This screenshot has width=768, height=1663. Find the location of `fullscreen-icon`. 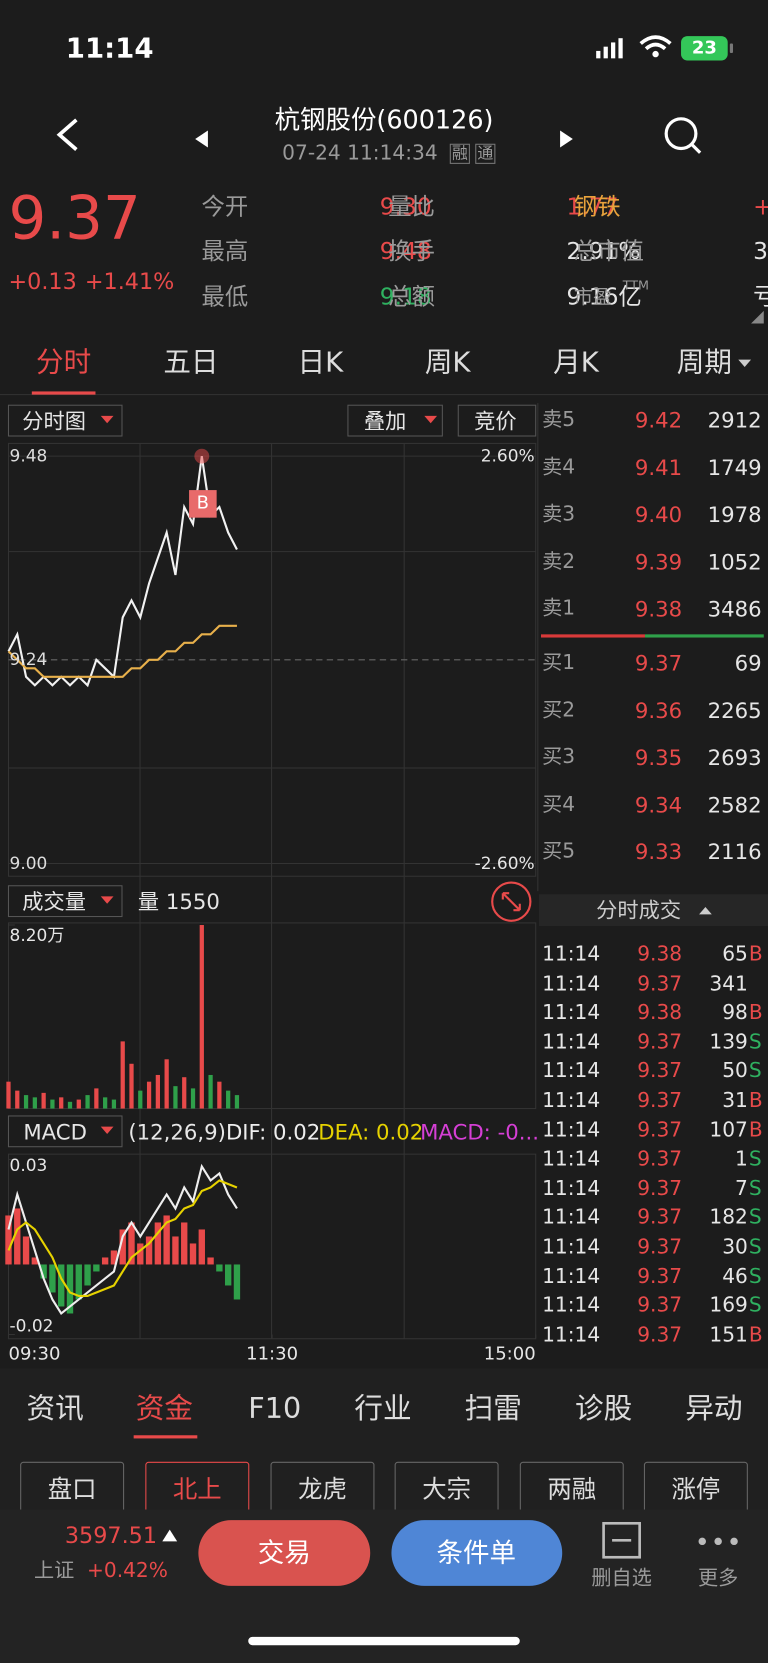

fullscreen-icon is located at coordinates (511, 902).